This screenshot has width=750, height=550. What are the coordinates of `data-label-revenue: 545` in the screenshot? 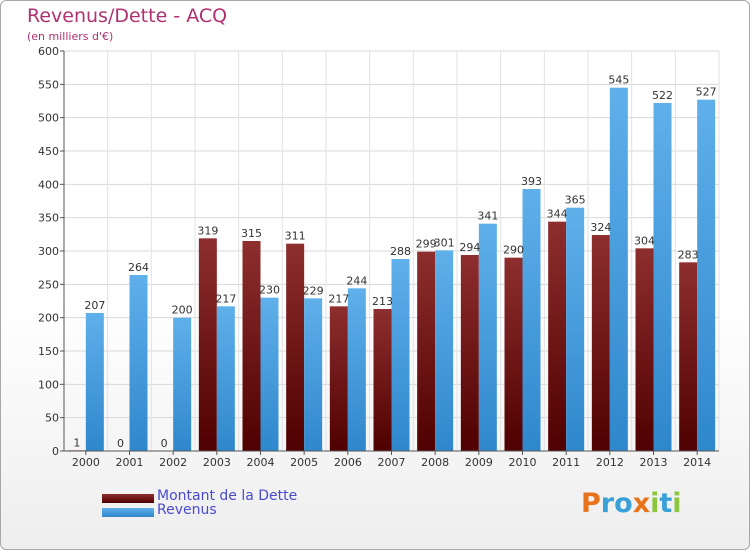 It's located at (618, 80).